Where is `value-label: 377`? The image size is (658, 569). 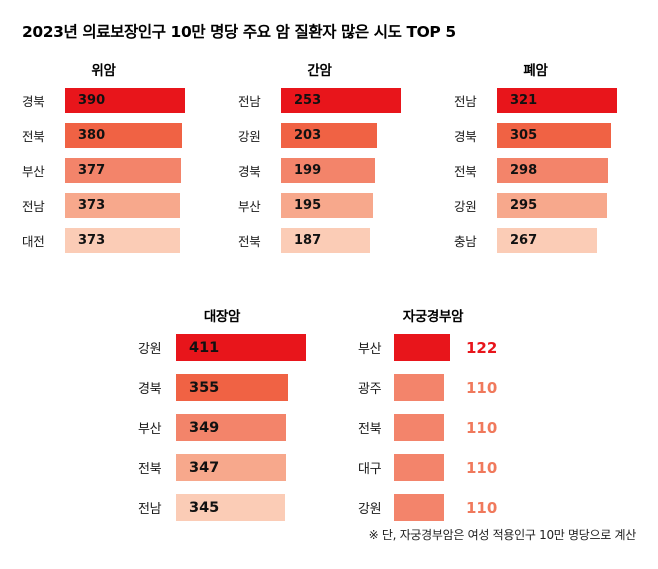
value-label: 377 is located at coordinates (92, 170).